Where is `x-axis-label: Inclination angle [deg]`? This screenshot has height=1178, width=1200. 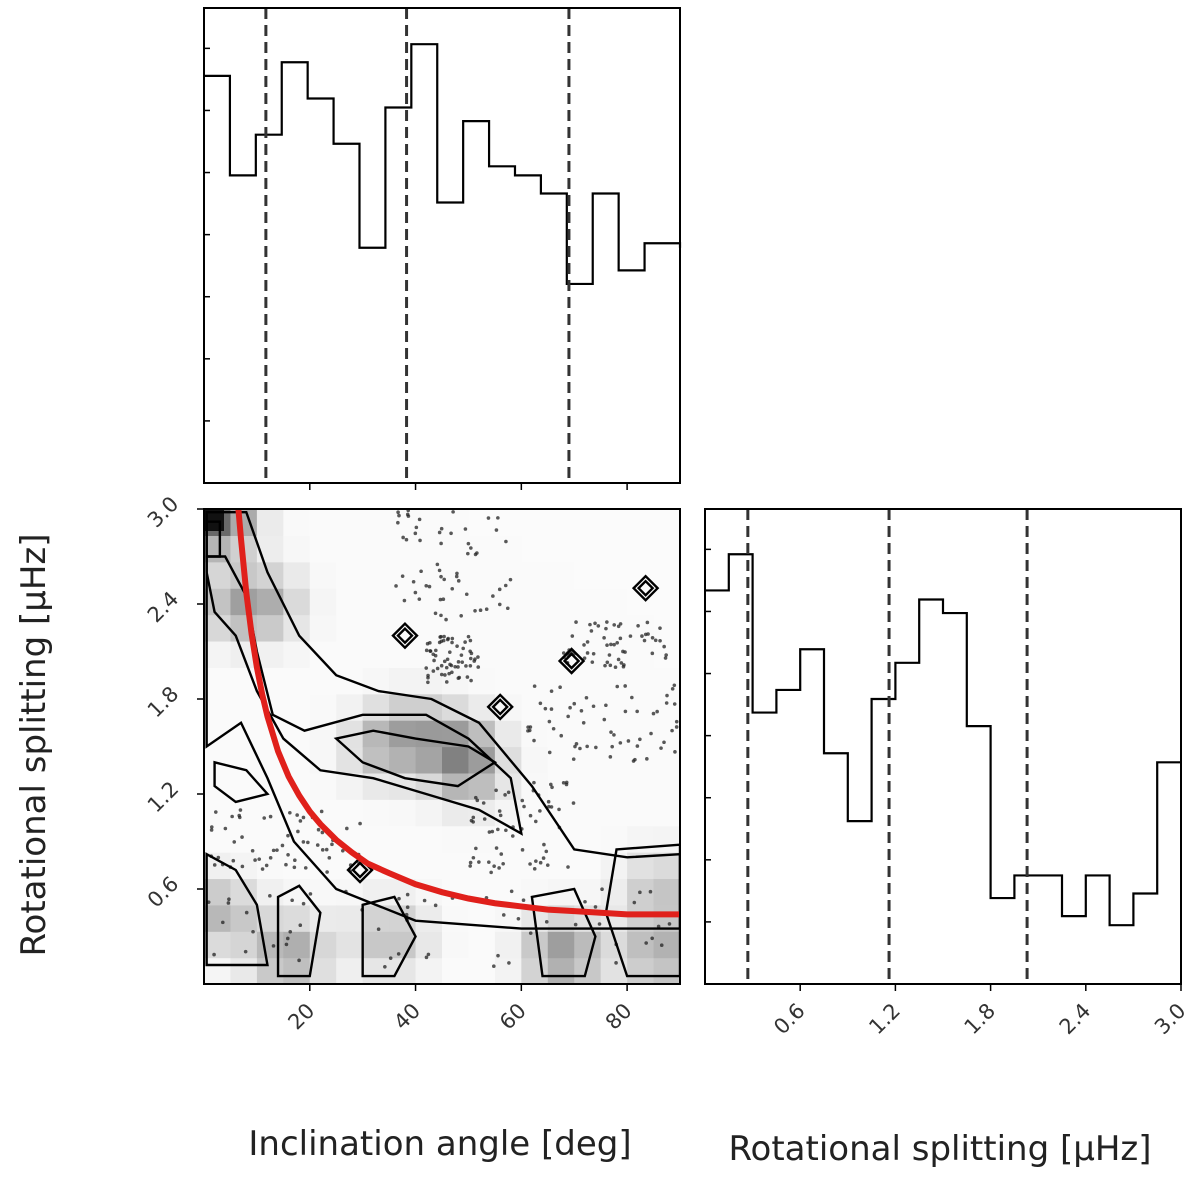 x-axis-label: Inclination angle [deg] is located at coordinates (439, 1144).